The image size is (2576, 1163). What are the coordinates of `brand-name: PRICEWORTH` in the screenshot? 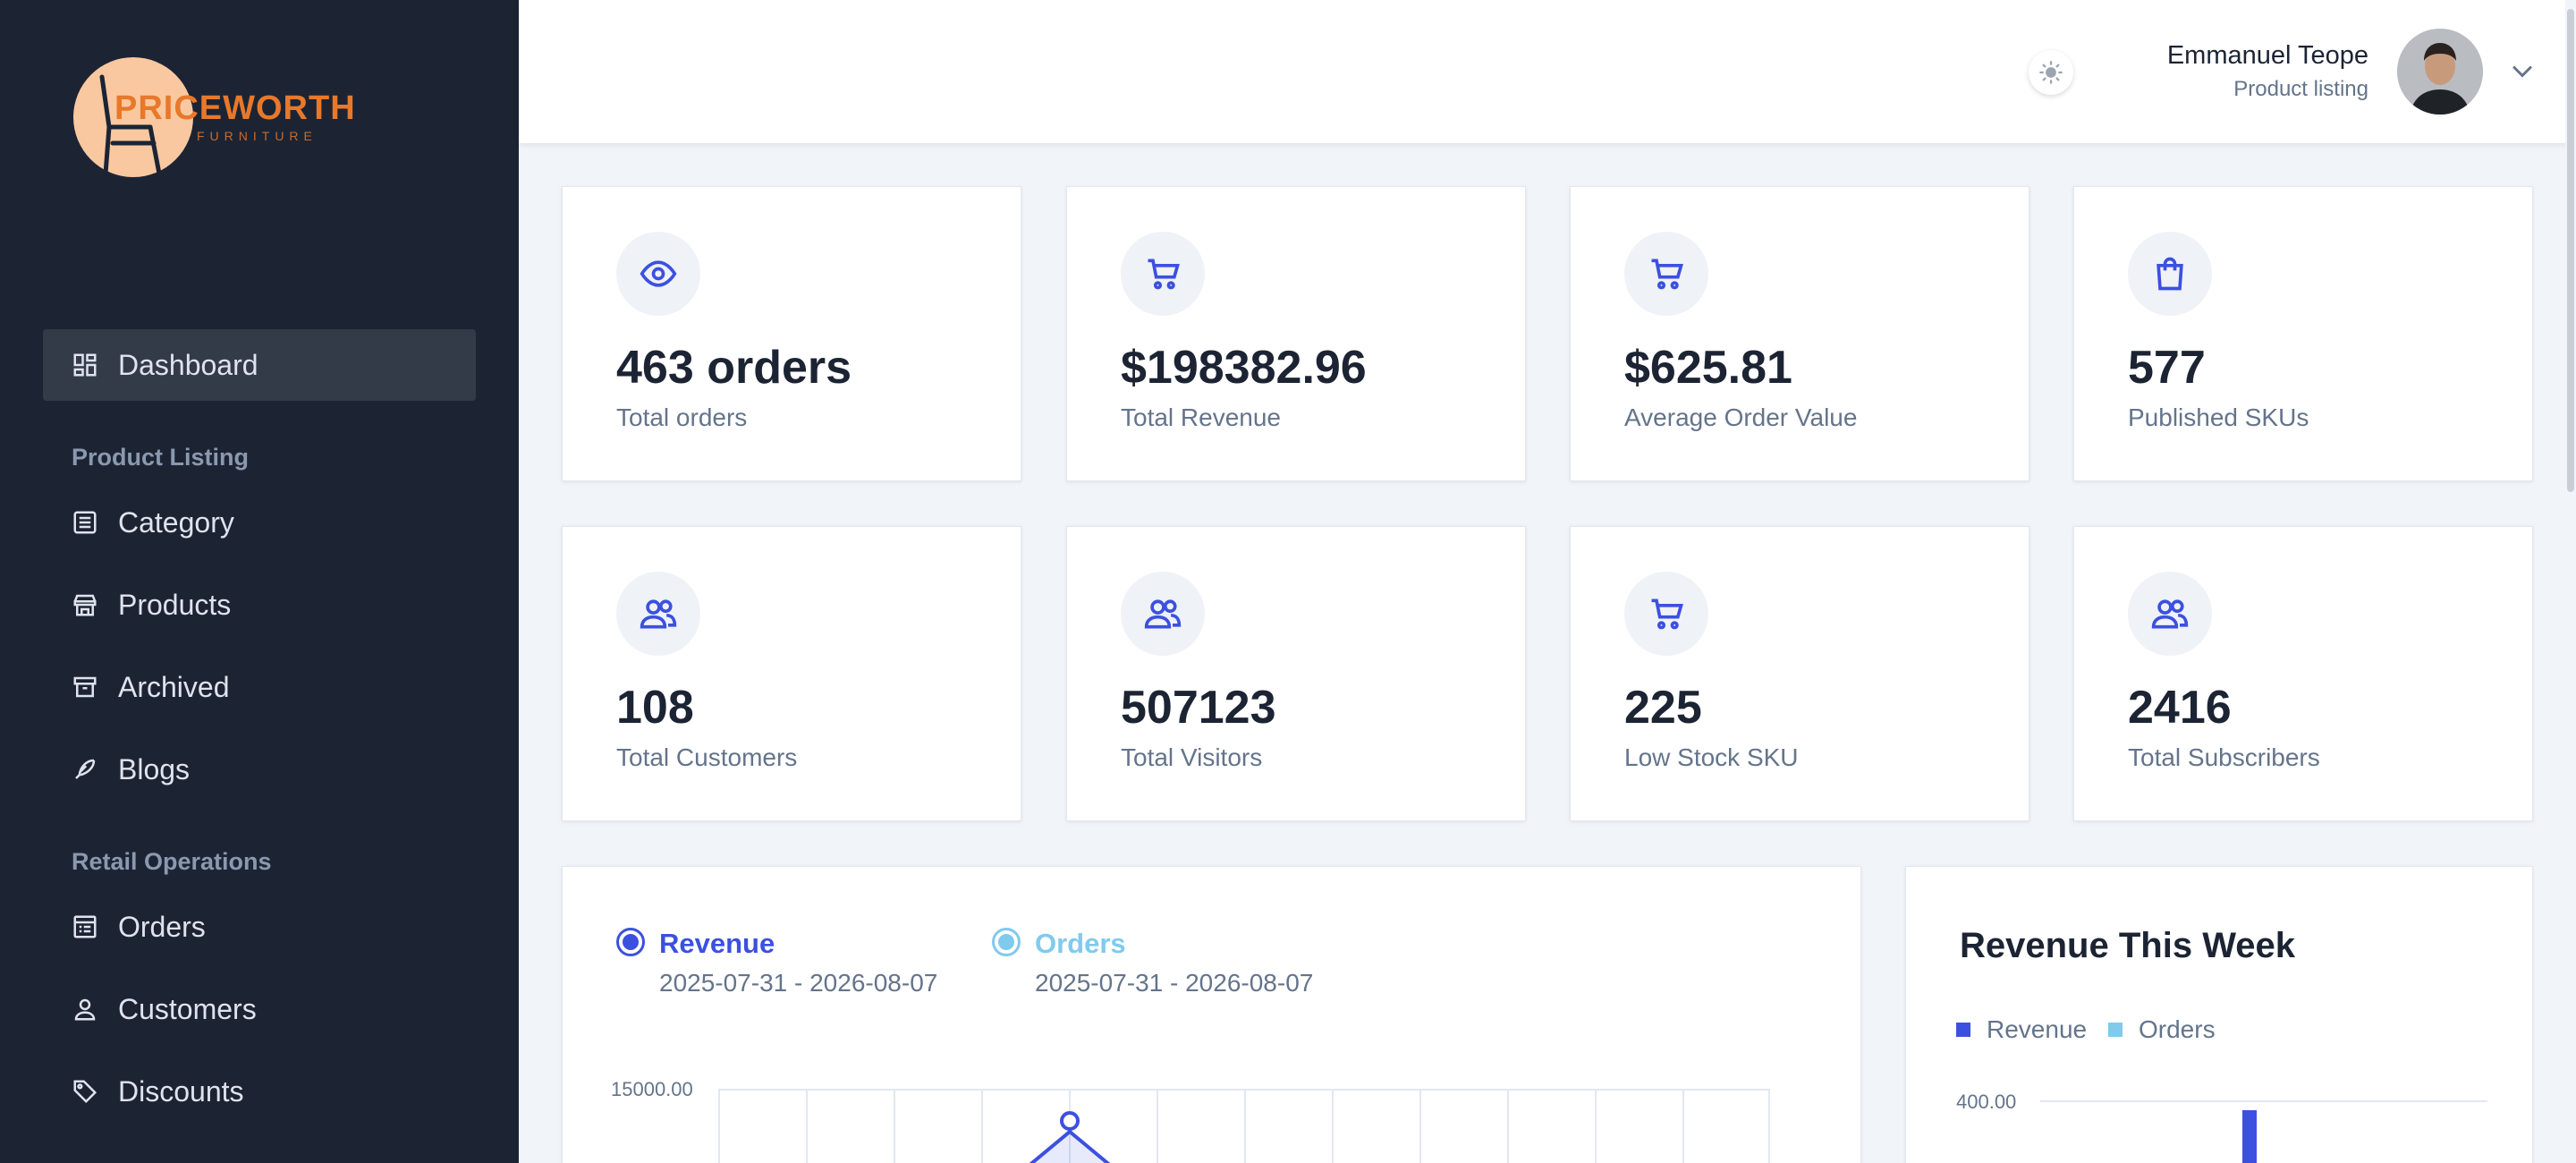 It's located at (235, 108).